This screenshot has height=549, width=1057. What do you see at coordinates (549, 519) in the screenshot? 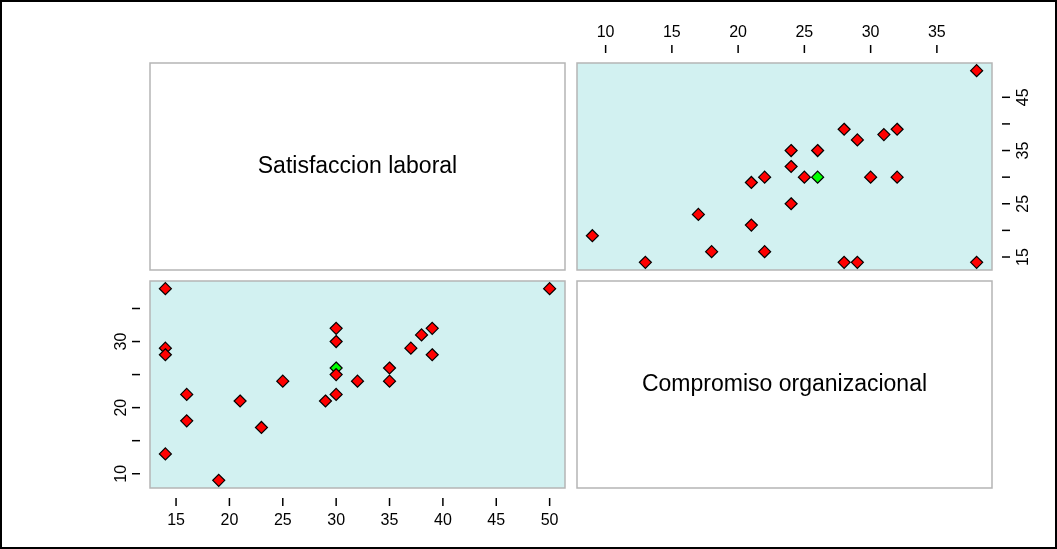
I see `x-tick-label: 50` at bounding box center [549, 519].